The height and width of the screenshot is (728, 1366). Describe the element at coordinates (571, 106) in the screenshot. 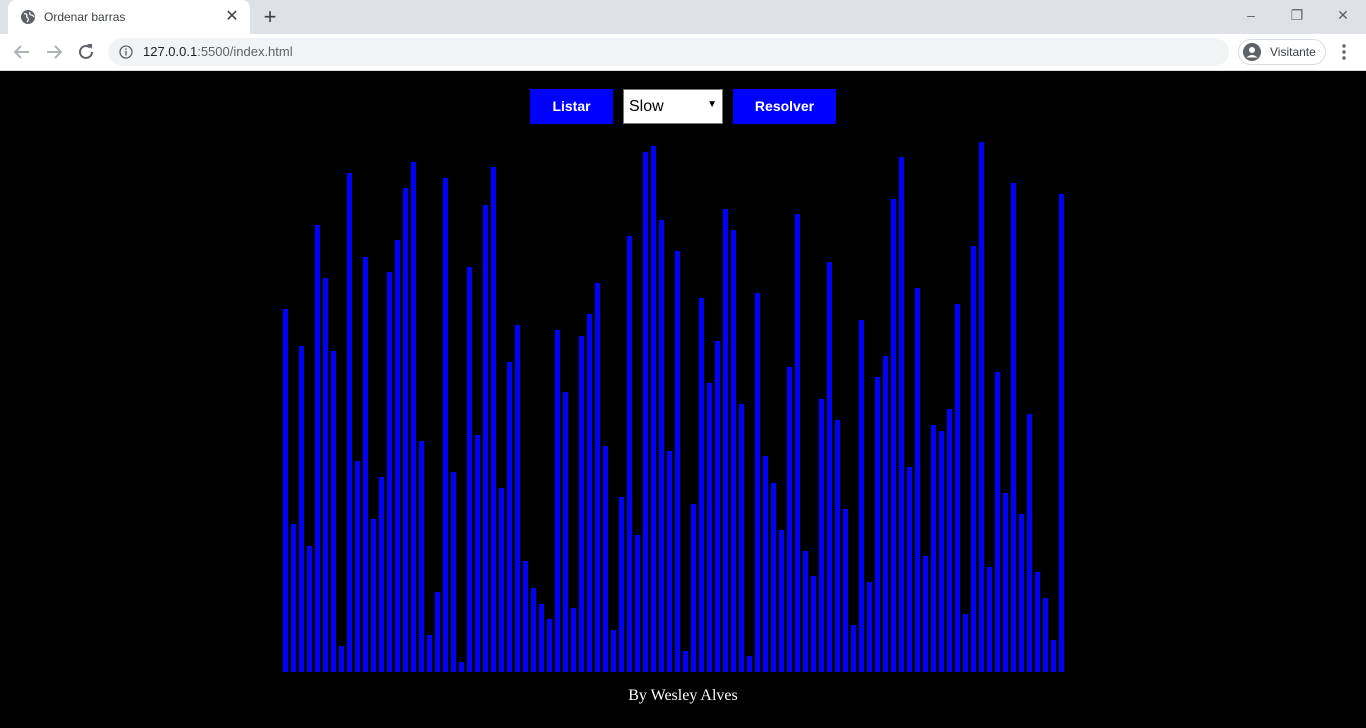

I see `list-button: Listar` at that location.